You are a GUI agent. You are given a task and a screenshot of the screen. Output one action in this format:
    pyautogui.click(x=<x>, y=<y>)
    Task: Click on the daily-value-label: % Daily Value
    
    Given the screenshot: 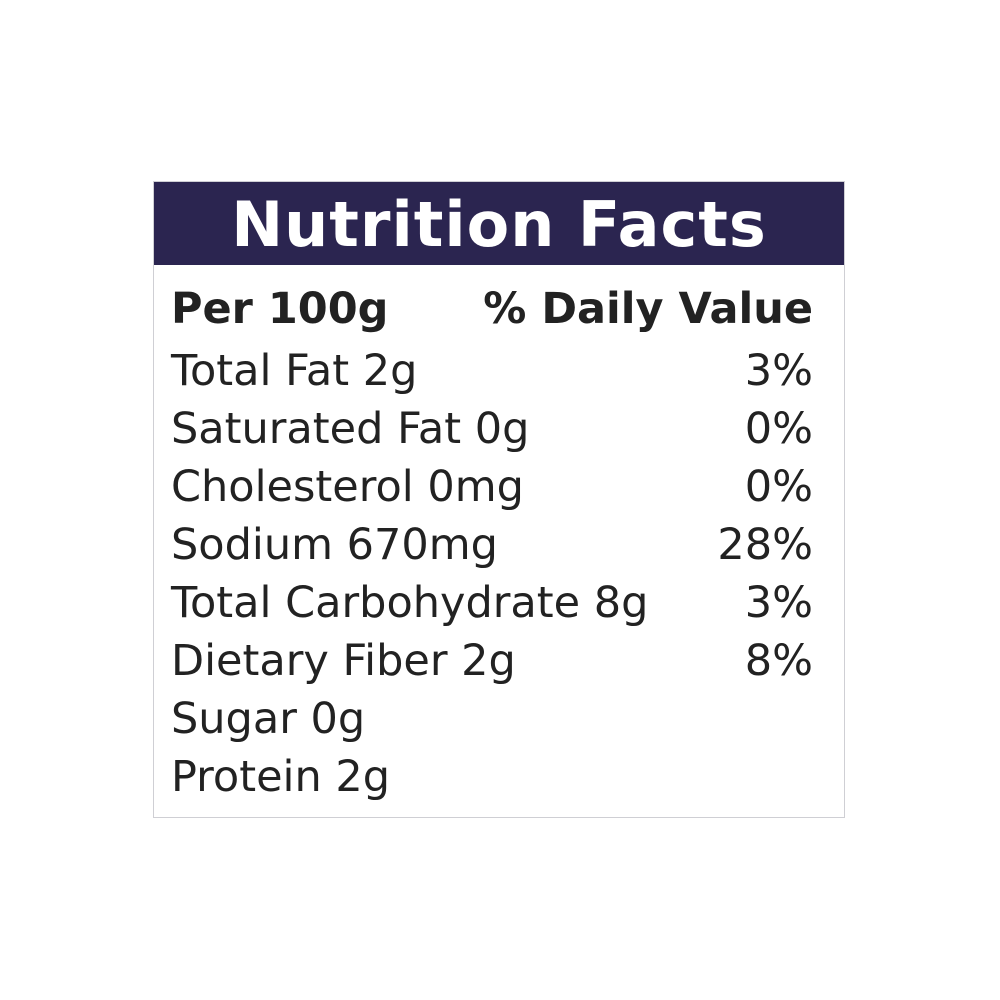 What is the action you would take?
    pyautogui.click(x=648, y=309)
    